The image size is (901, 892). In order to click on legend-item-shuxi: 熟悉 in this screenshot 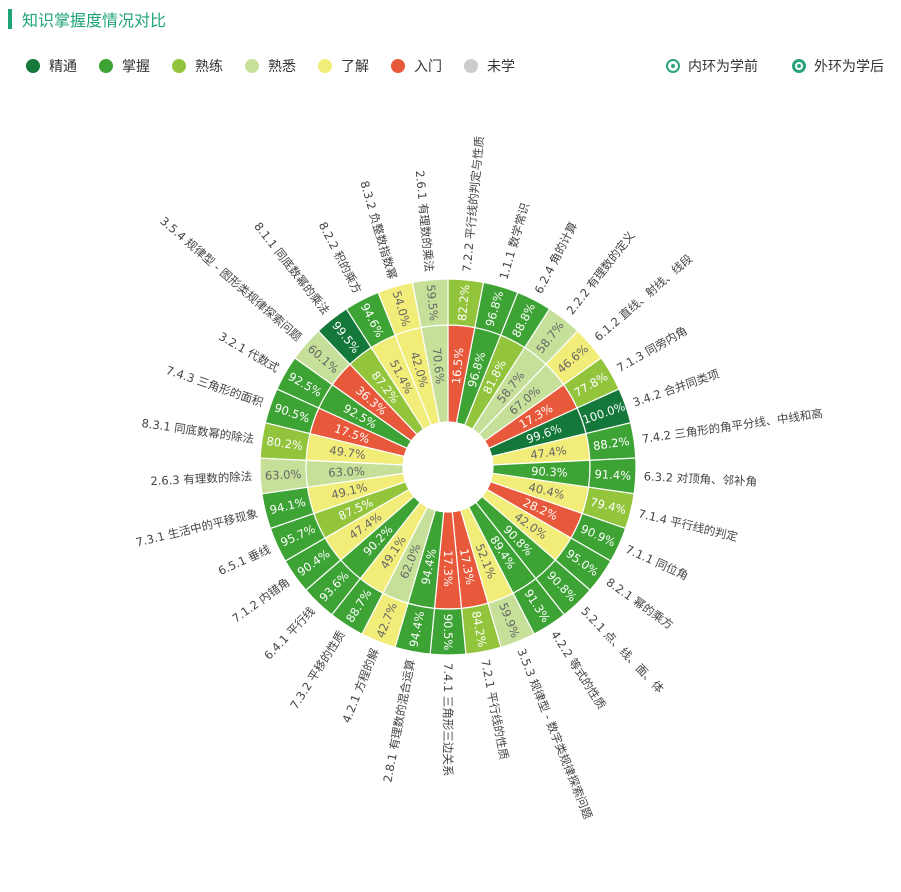, I will do `click(270, 66)`.